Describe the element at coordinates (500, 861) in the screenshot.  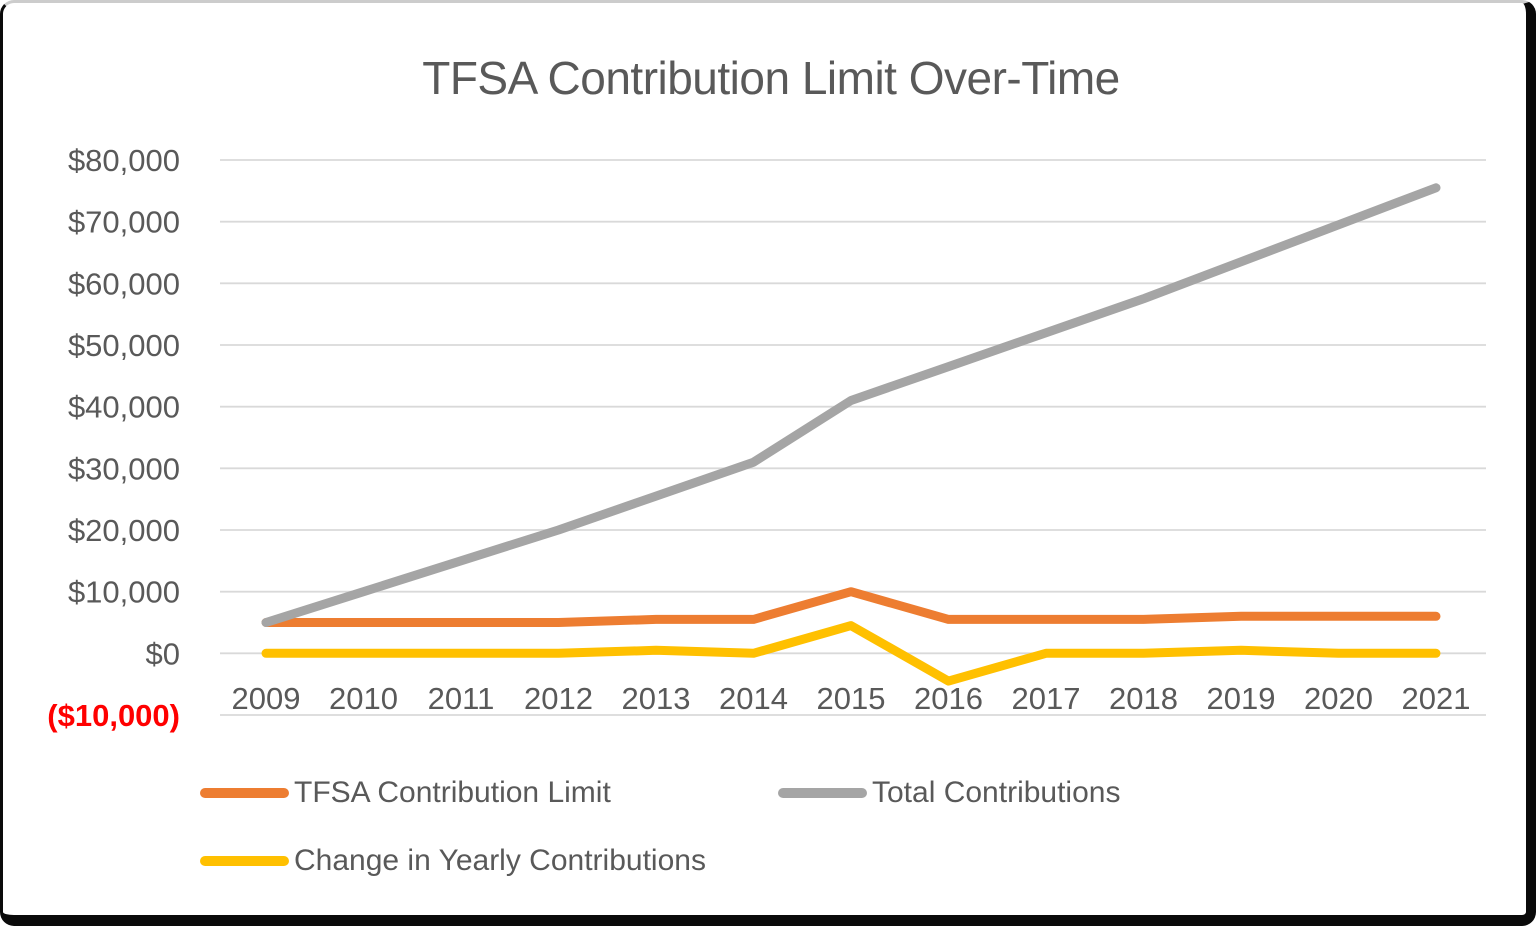
I see `legend-label-change-in-yearly-contributions: Change in Yearly Contributions` at that location.